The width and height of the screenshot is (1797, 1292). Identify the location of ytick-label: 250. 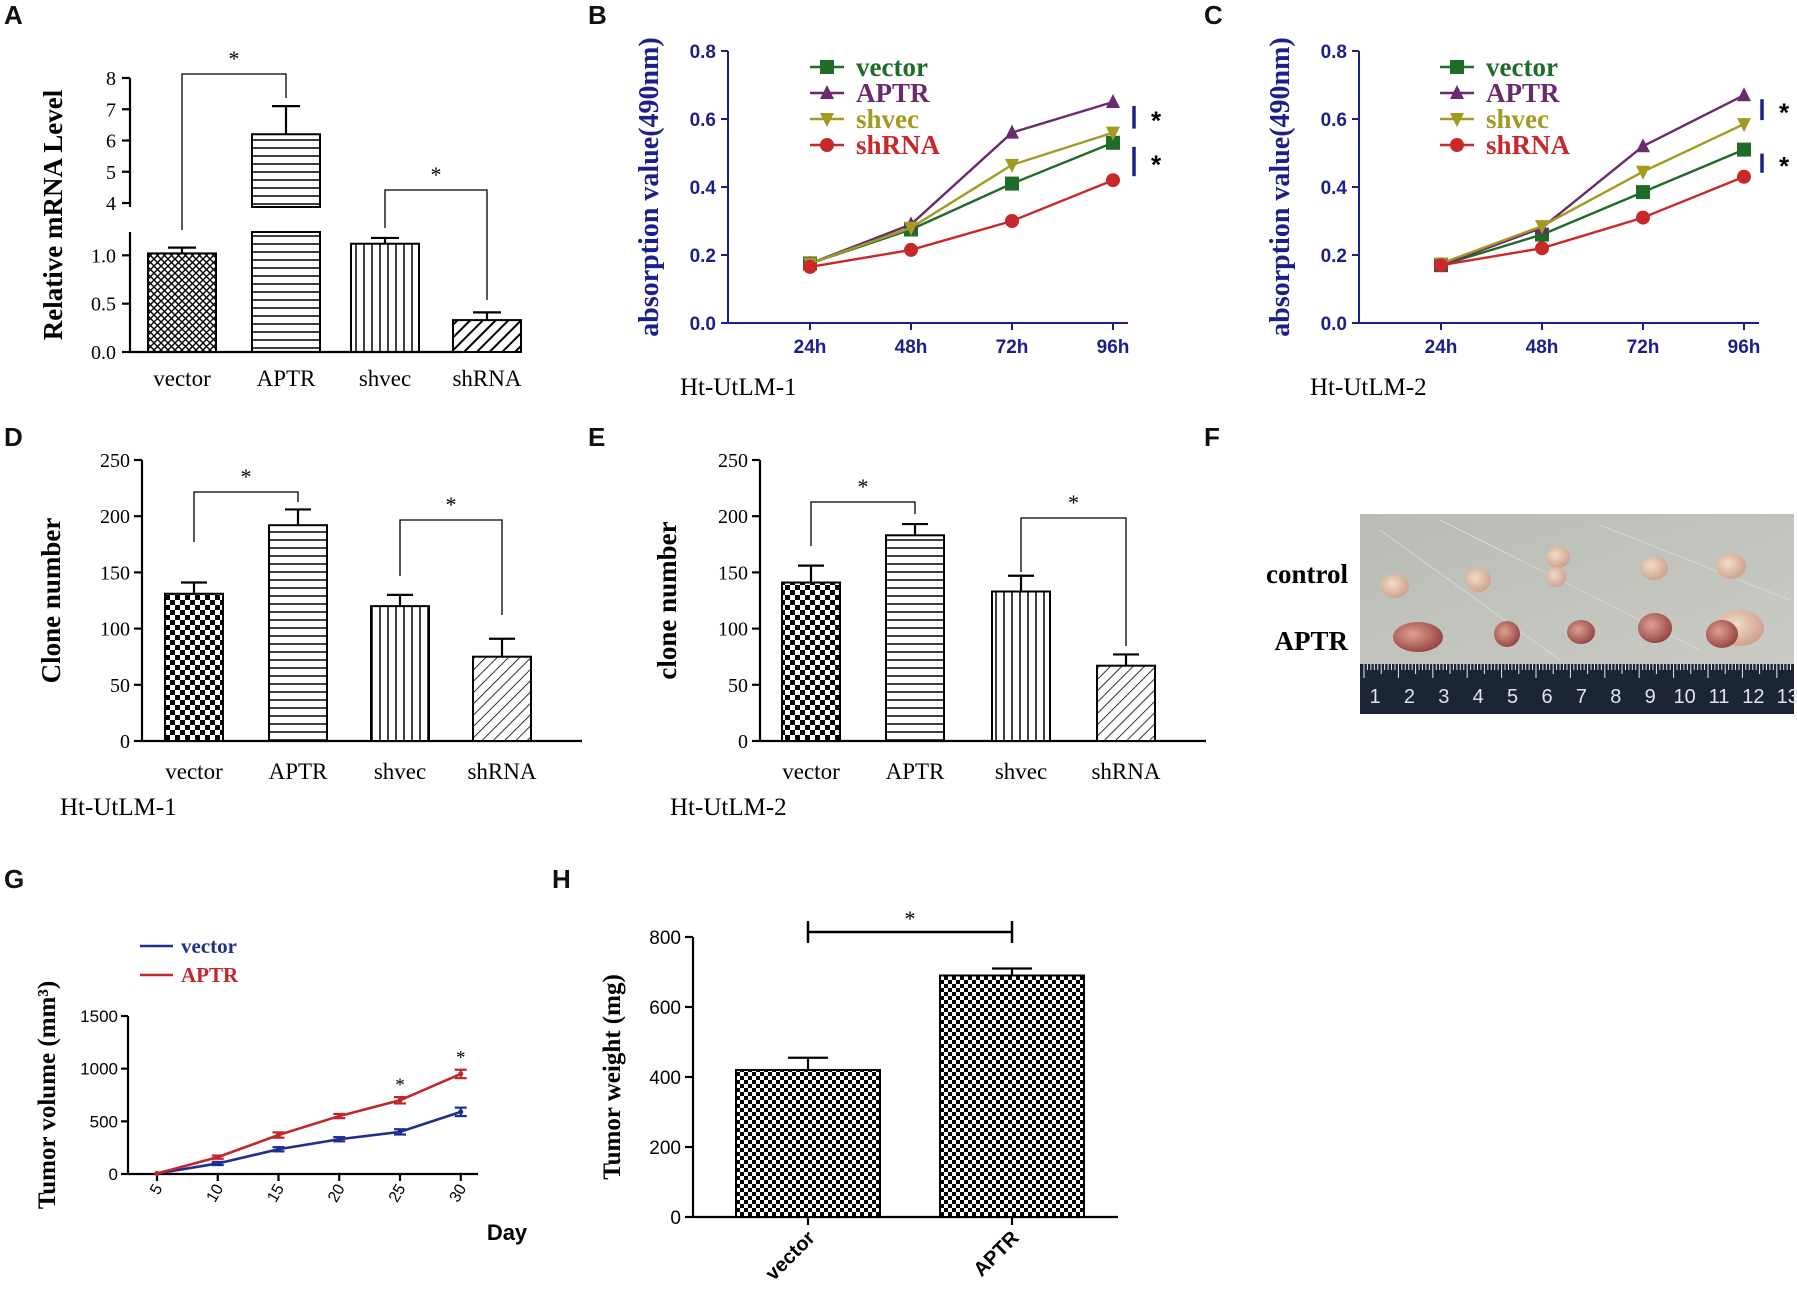
(733, 461).